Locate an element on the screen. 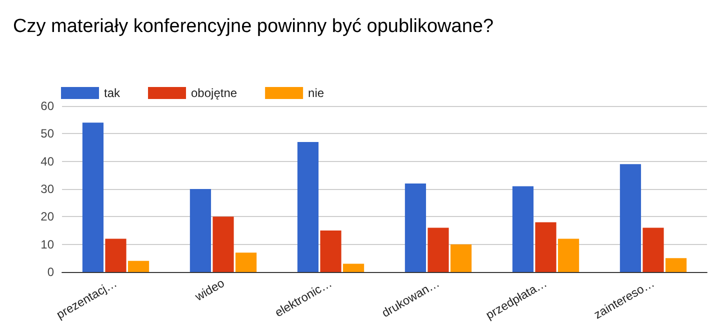 The width and height of the screenshot is (717, 325). legend-label: nie is located at coordinates (316, 93).